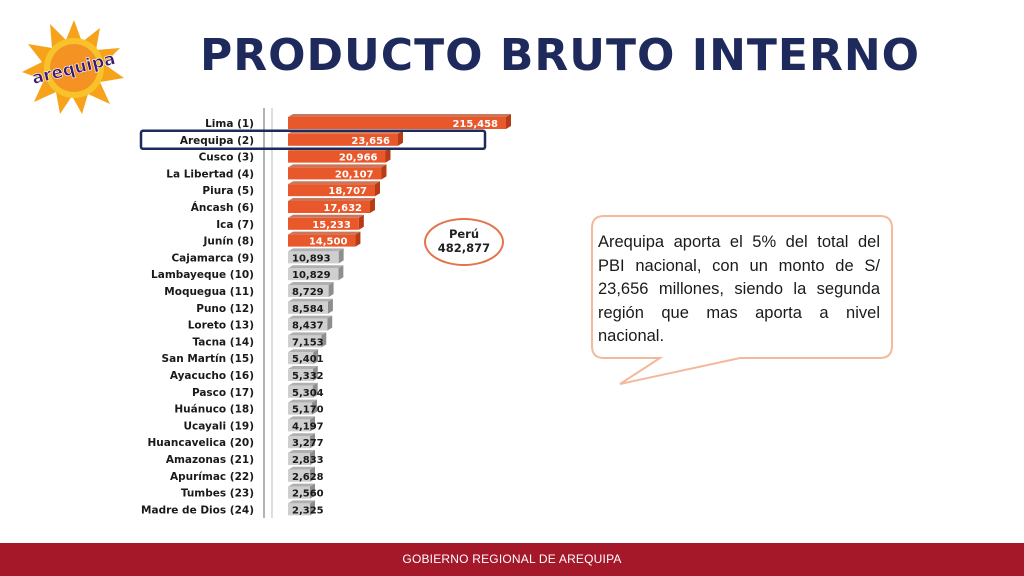 This screenshot has height=576, width=1024. What do you see at coordinates (214, 410) in the screenshot?
I see `category-label: Huánuco (18)` at bounding box center [214, 410].